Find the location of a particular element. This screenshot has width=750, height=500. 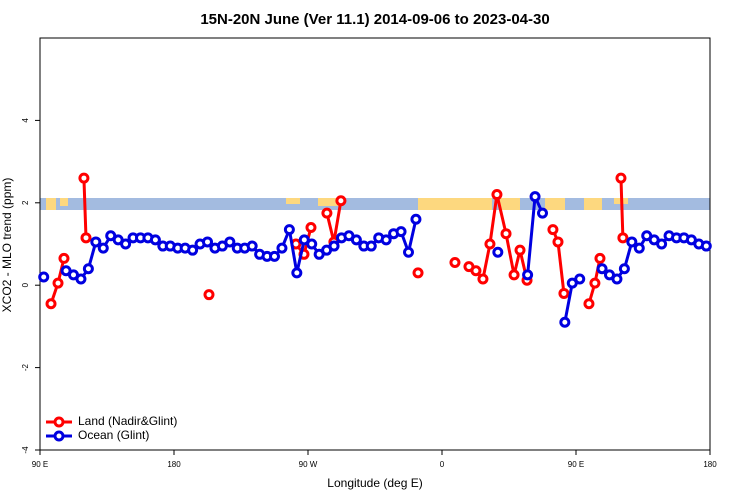

y-tick-label: -4 is located at coordinates (25, 450).